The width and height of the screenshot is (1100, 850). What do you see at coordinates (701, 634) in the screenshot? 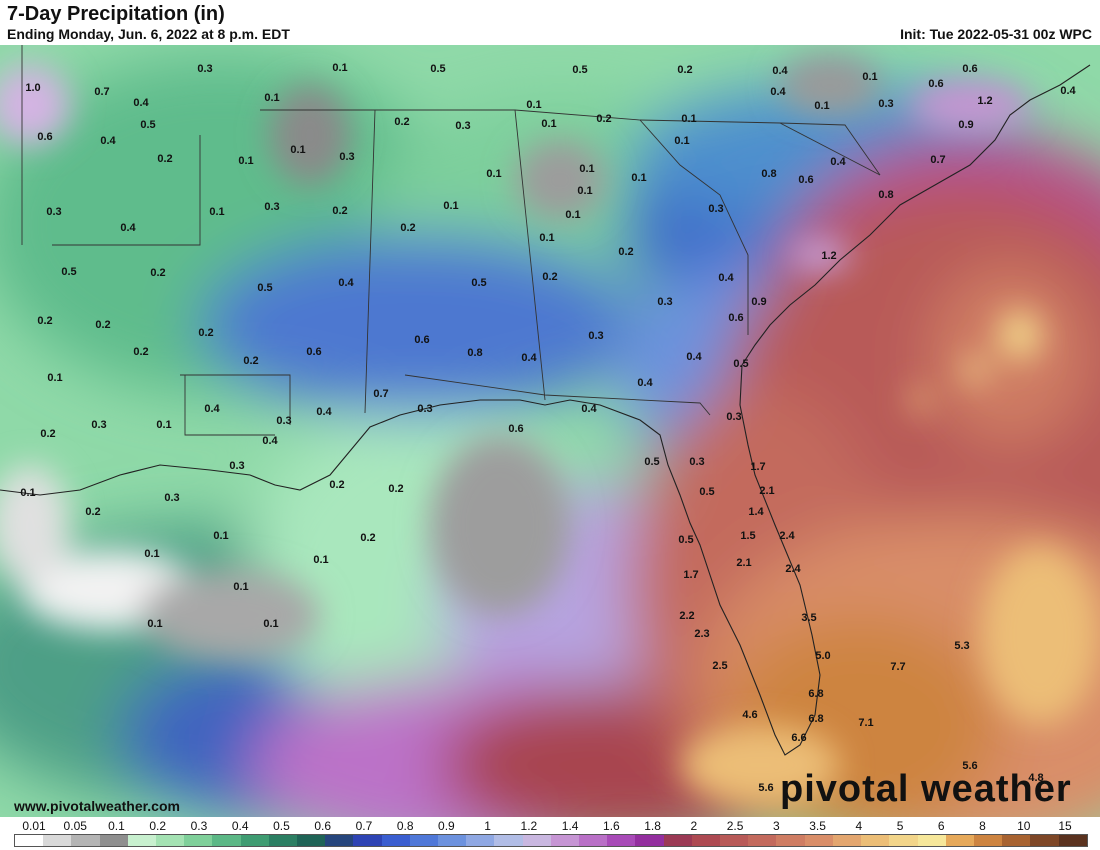
I see `precip-value-label: 2.3` at bounding box center [701, 634].